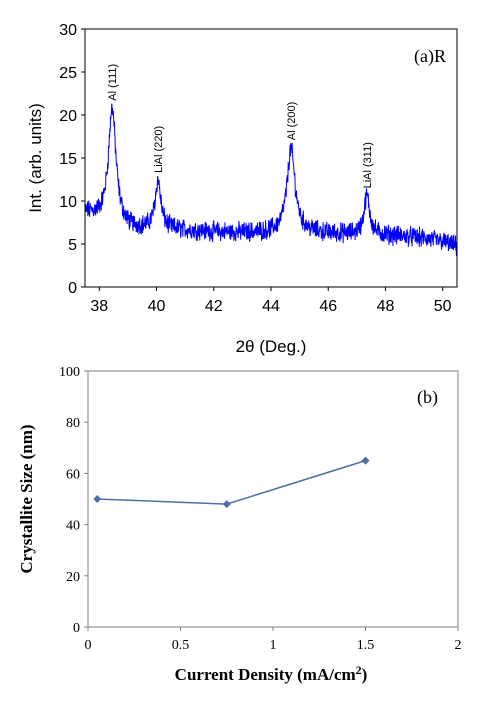 This screenshot has width=492, height=701. What do you see at coordinates (73, 474) in the screenshot?
I see `crystallite-y-tick-label: 60` at bounding box center [73, 474].